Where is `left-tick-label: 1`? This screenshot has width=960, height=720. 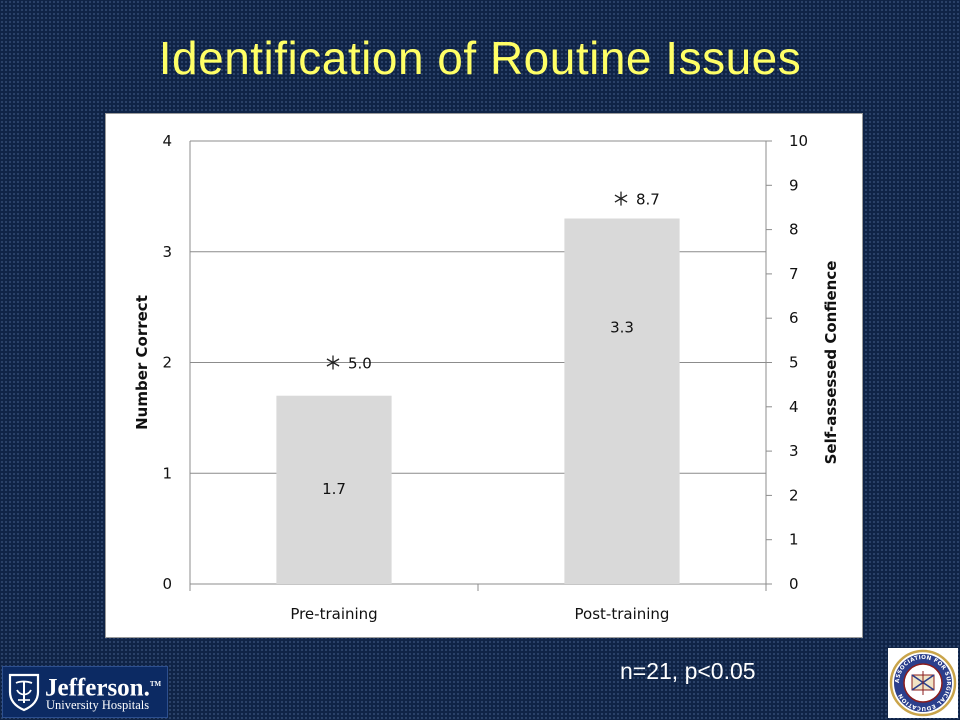
left-tick-label: 1 is located at coordinates (167, 473).